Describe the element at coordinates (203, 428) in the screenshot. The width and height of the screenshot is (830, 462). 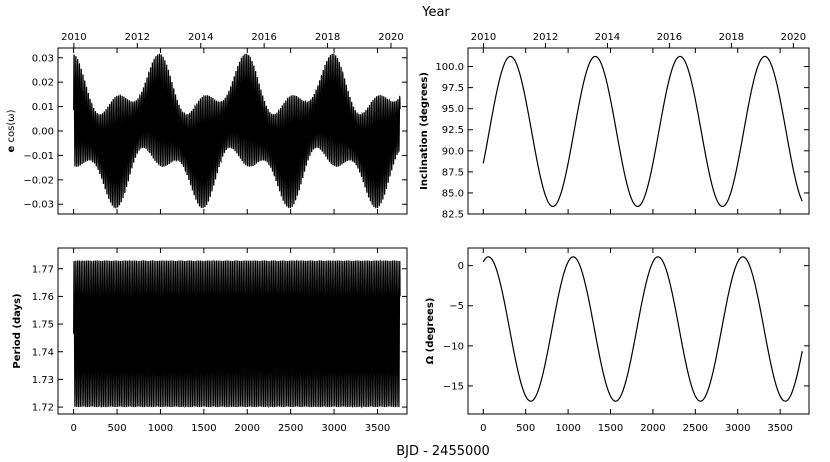
I see `period-xtick-label: 1500` at that location.